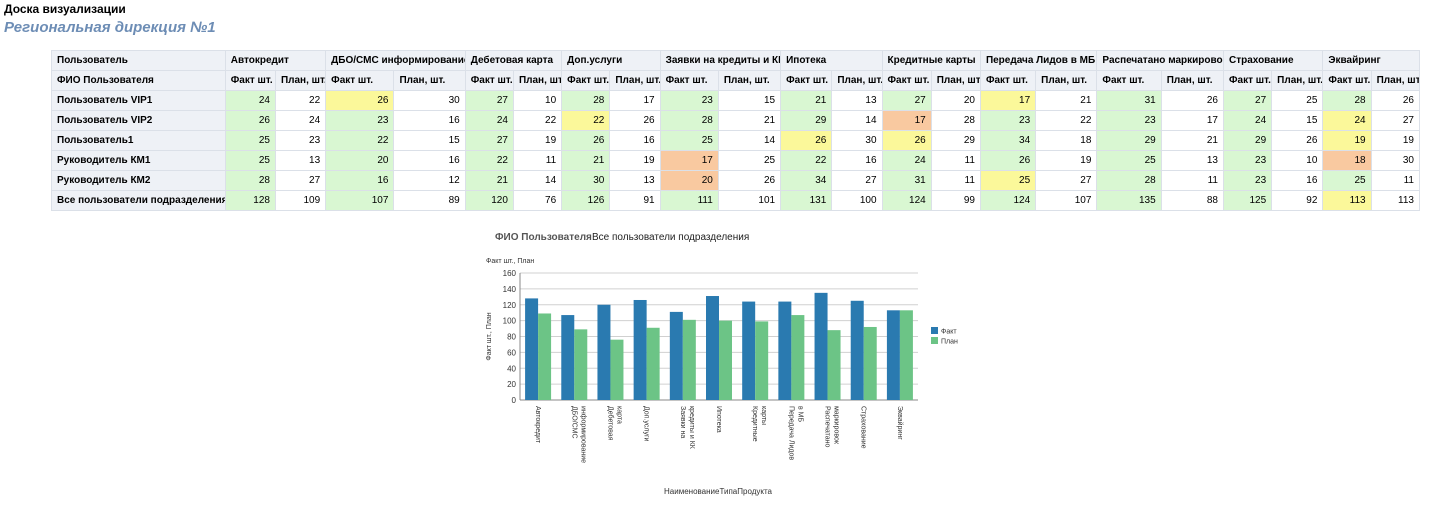 The image size is (1429, 513). What do you see at coordinates (510, 305) in the screenshot?
I see `y-tick-label: 120` at bounding box center [510, 305].